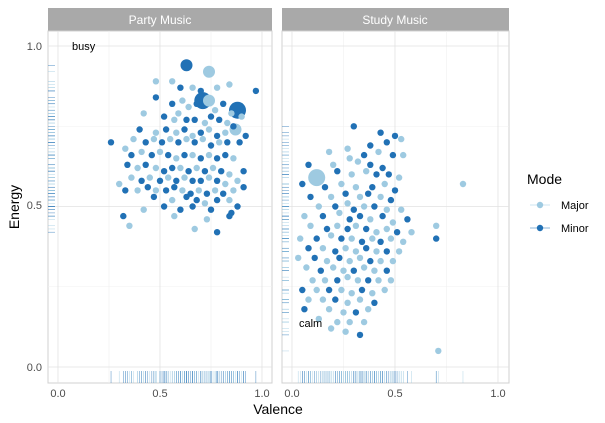 The image size is (605, 423). Describe the element at coordinates (57, 394) in the screenshot. I see `x-tick-label-party-0: 0.0` at that location.